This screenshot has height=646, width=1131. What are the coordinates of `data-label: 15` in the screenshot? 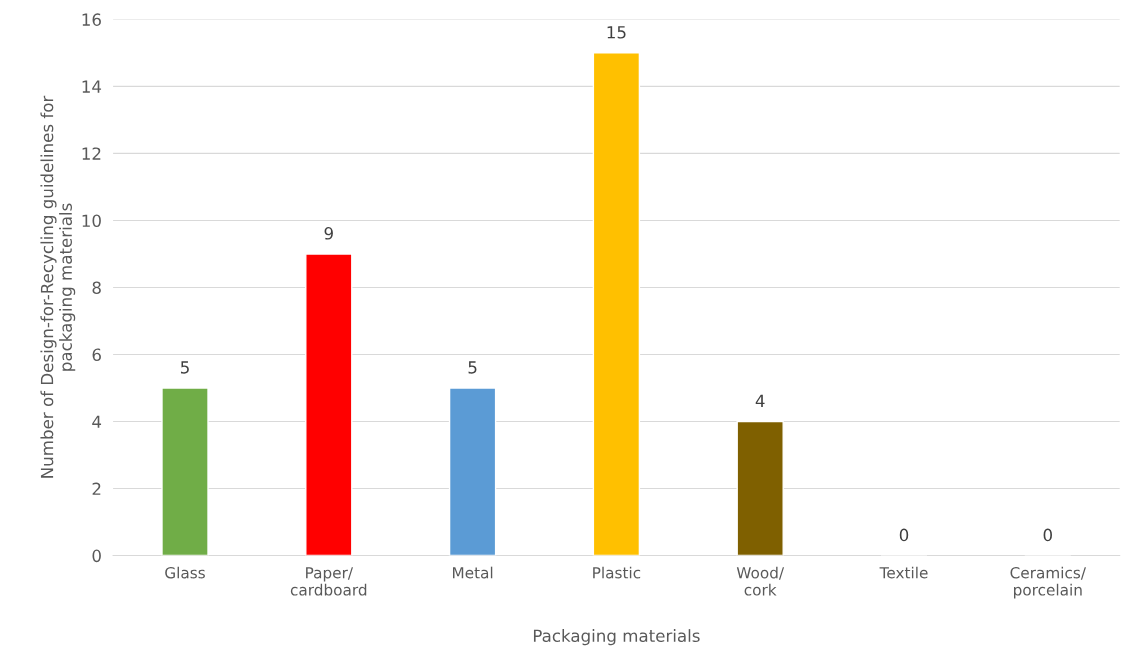 It's located at (616, 32).